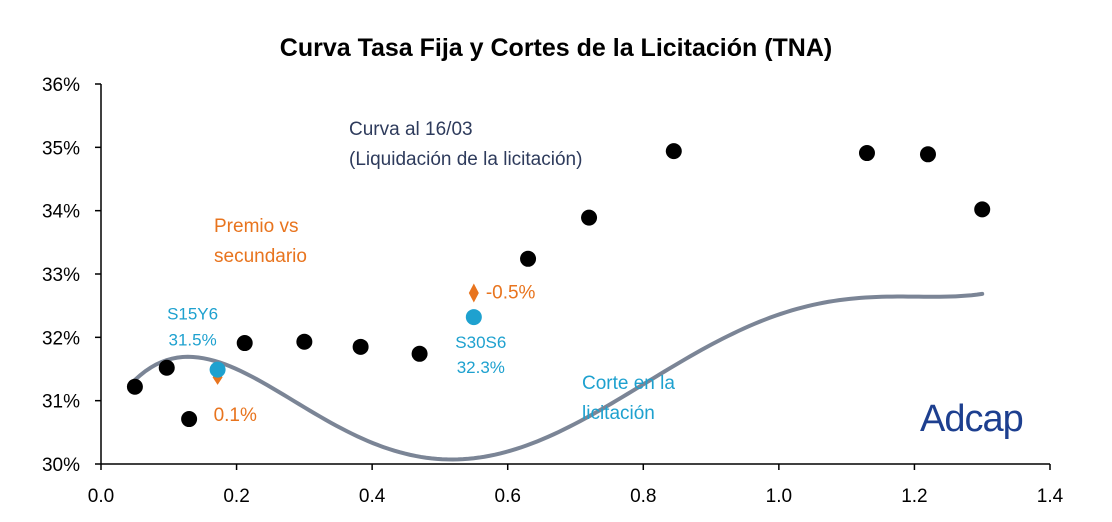 This screenshot has height=522, width=1112. What do you see at coordinates (779, 496) in the screenshot?
I see `x-tick-label: 1.0` at bounding box center [779, 496].